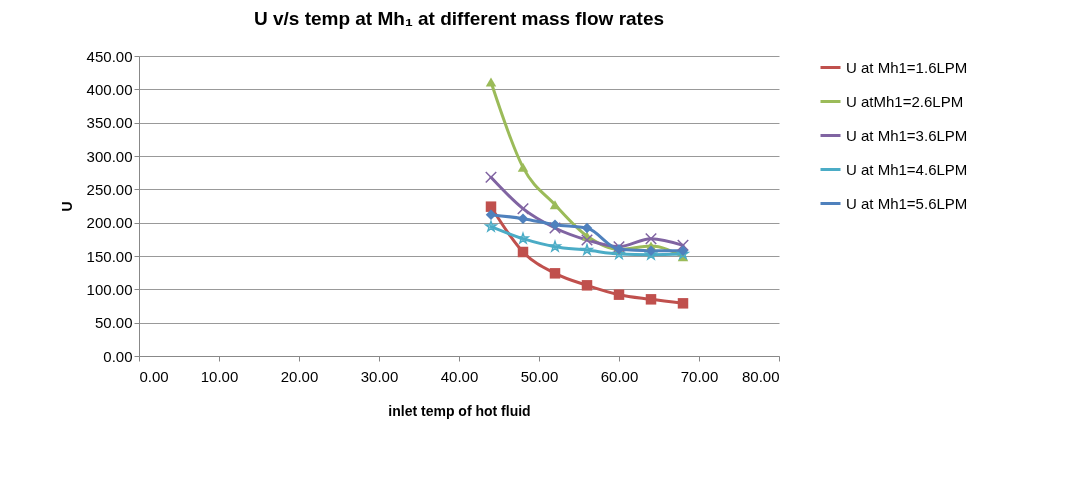  Describe the element at coordinates (113, 323) in the screenshot. I see `y-tick-label: 50.00` at that location.